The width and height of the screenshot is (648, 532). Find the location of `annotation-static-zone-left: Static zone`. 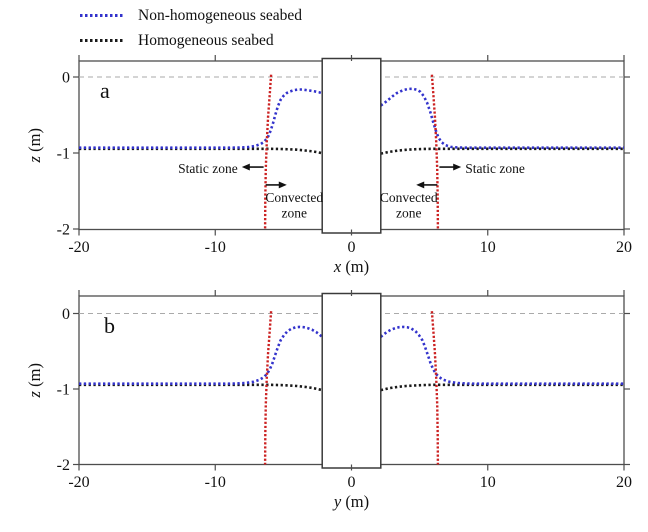

annotation-static-zone-left: Static zone is located at coordinates (221, 168).